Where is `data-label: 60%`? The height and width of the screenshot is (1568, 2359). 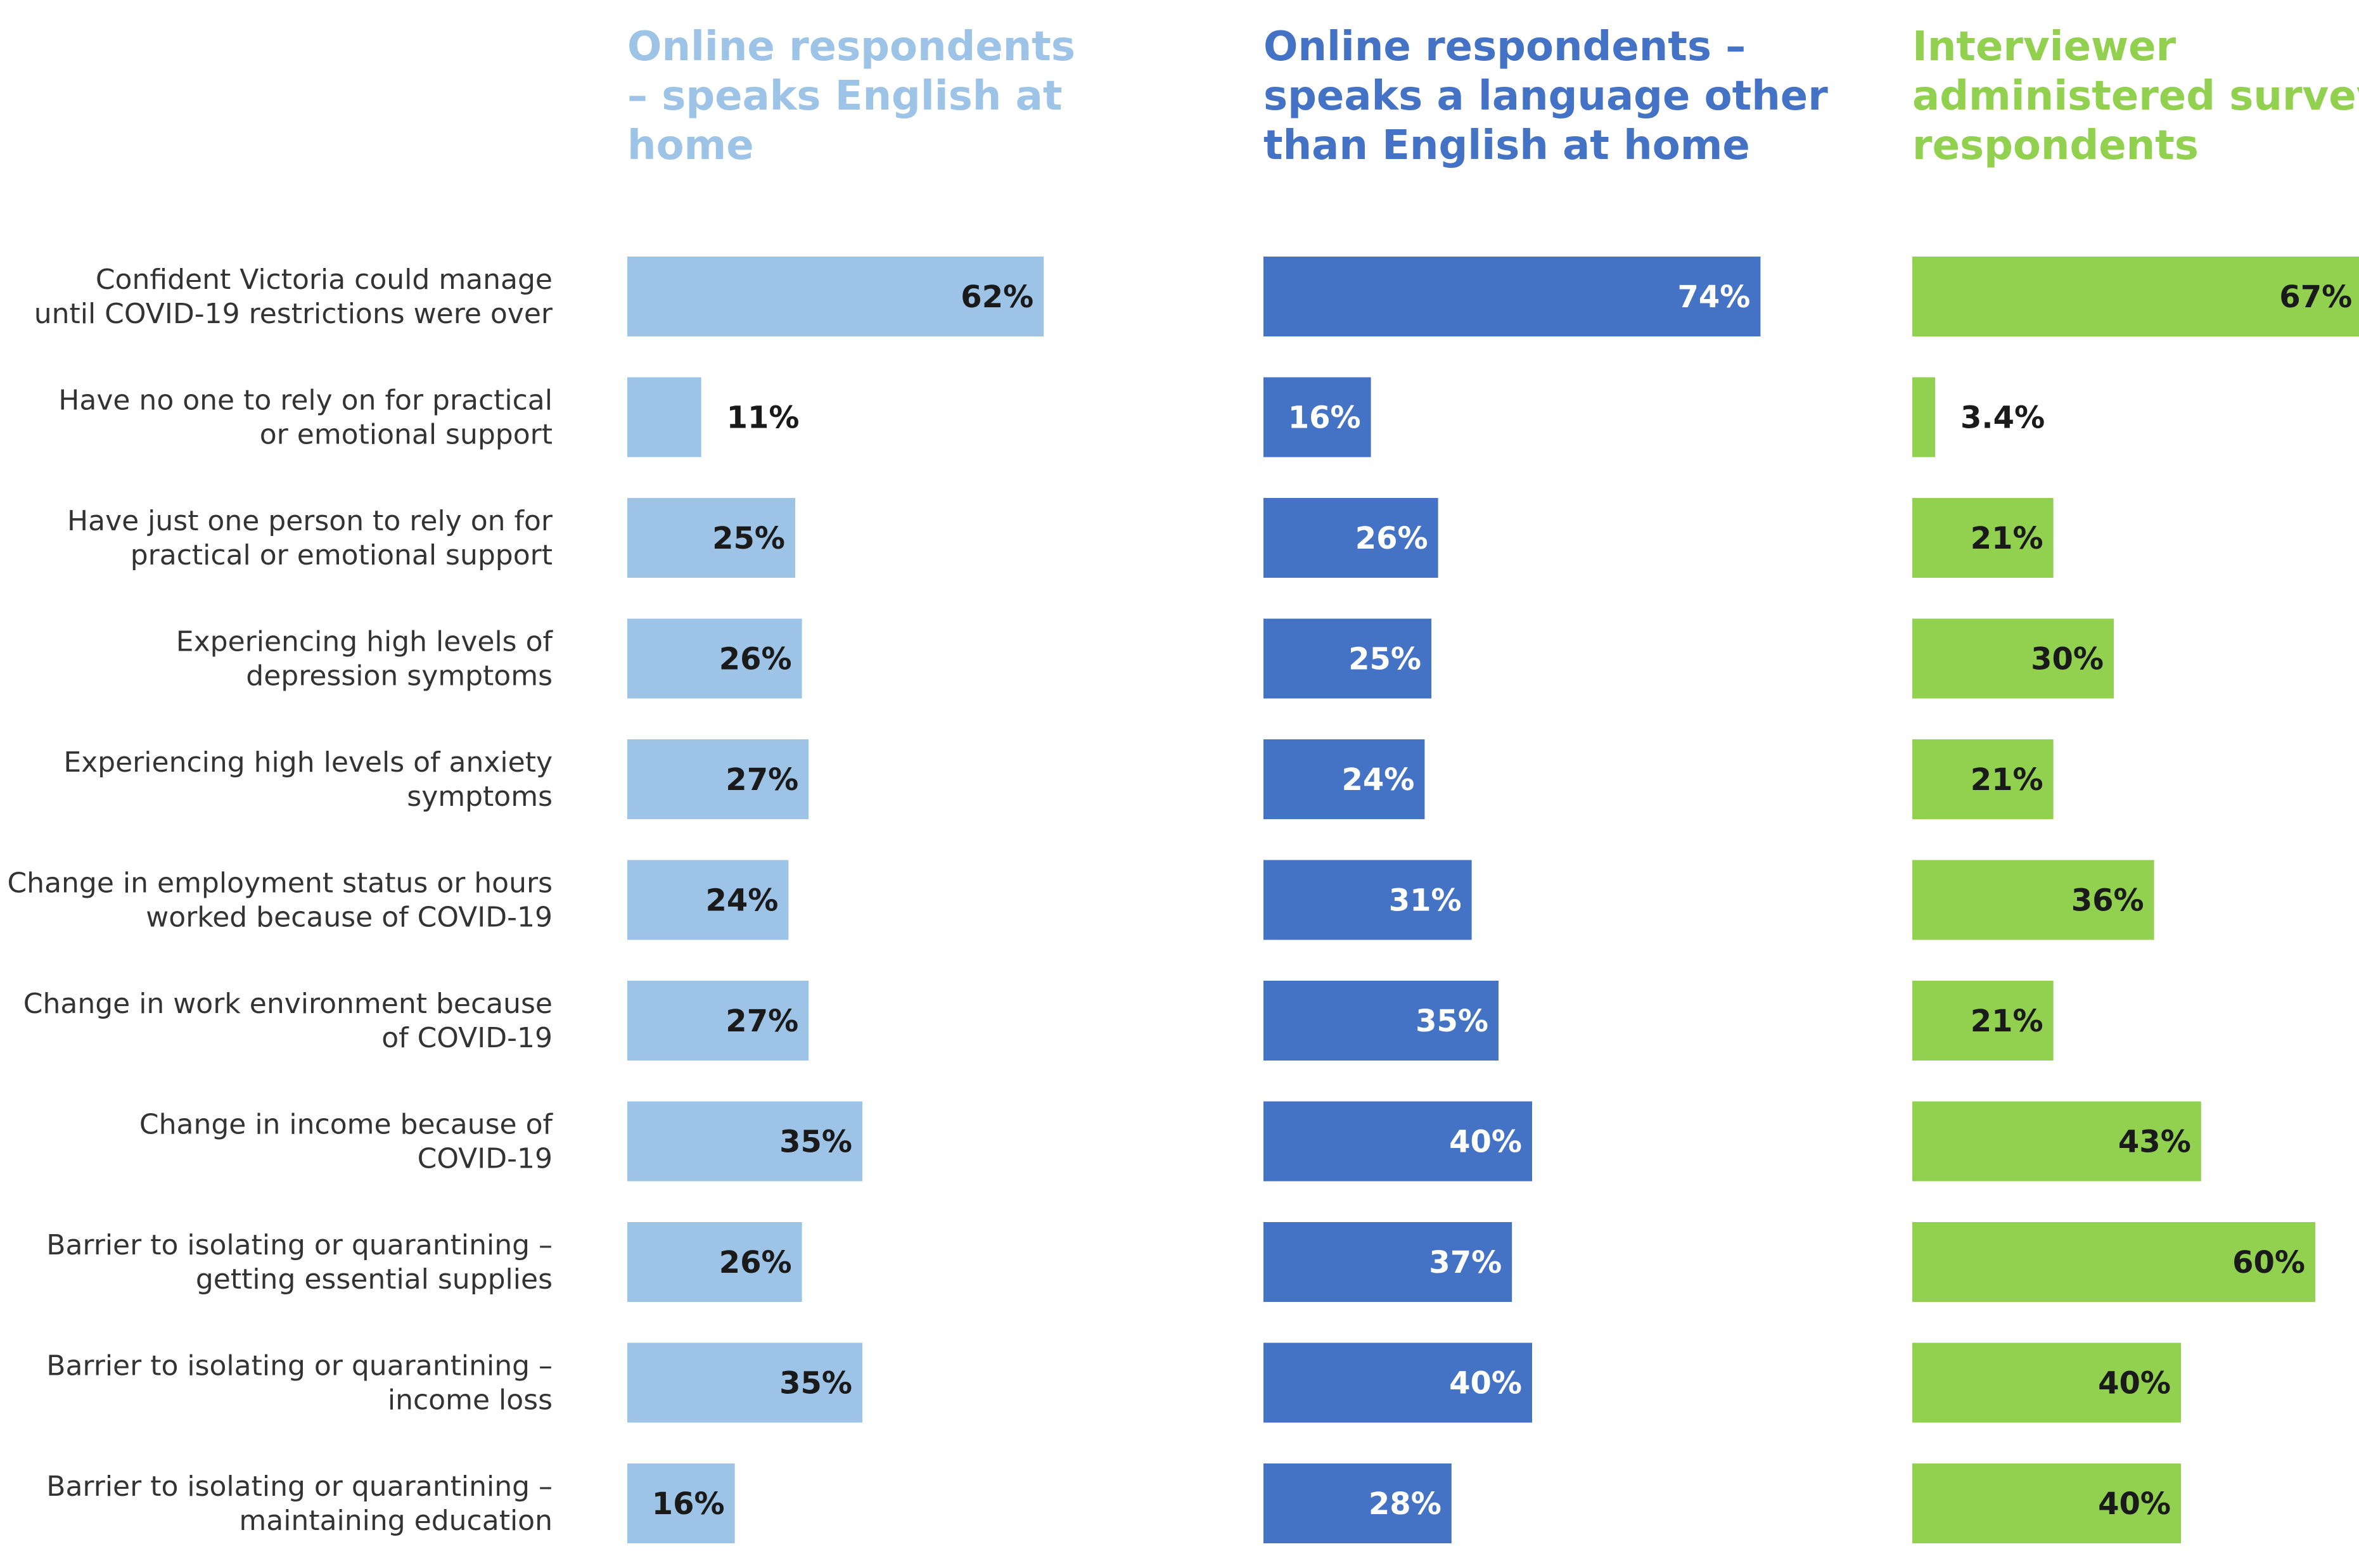 data-label: 60% is located at coordinates (2269, 1262).